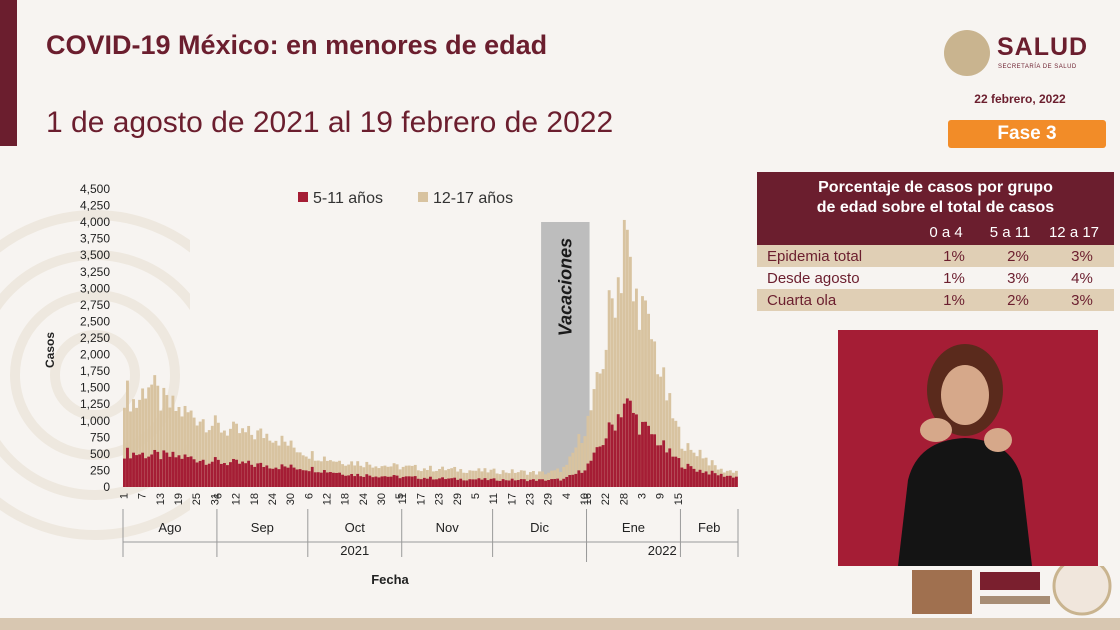  Describe the element at coordinates (179, 499) in the screenshot. I see `x-tick-label: 19` at that location.